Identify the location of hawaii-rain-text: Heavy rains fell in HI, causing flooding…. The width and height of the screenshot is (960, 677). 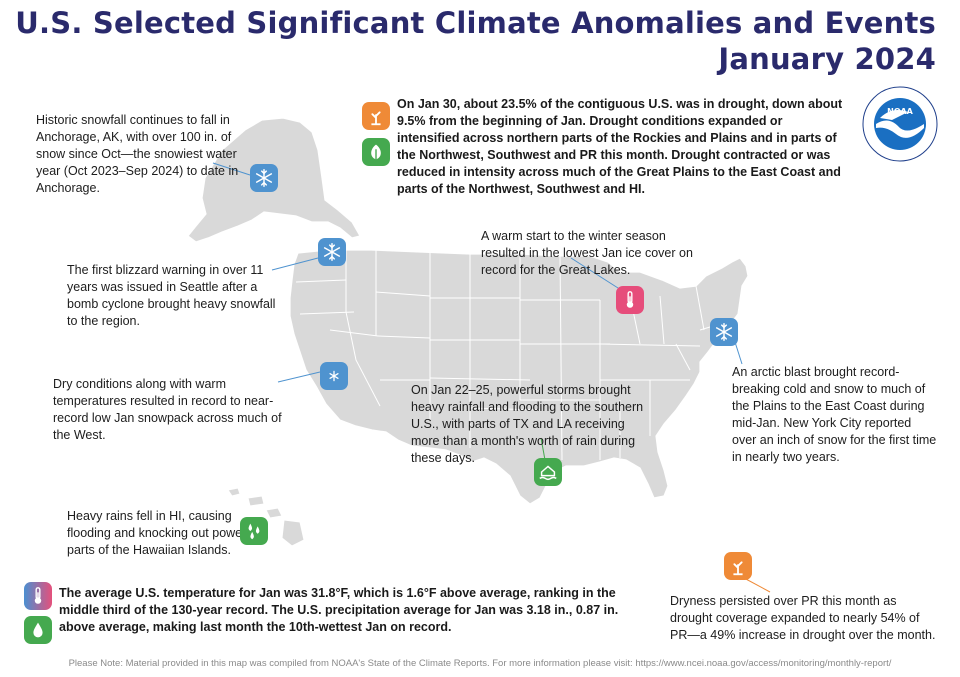
(164, 533).